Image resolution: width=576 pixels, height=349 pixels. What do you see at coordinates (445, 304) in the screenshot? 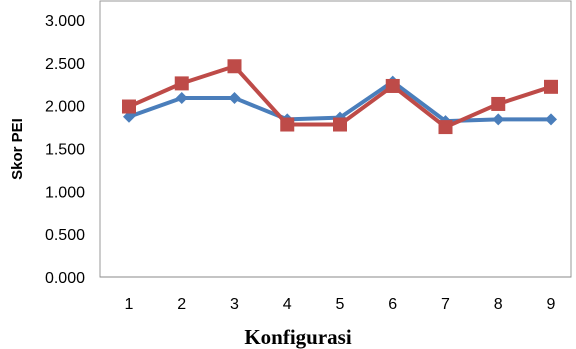
I see `x-tick-label: 7` at bounding box center [445, 304].